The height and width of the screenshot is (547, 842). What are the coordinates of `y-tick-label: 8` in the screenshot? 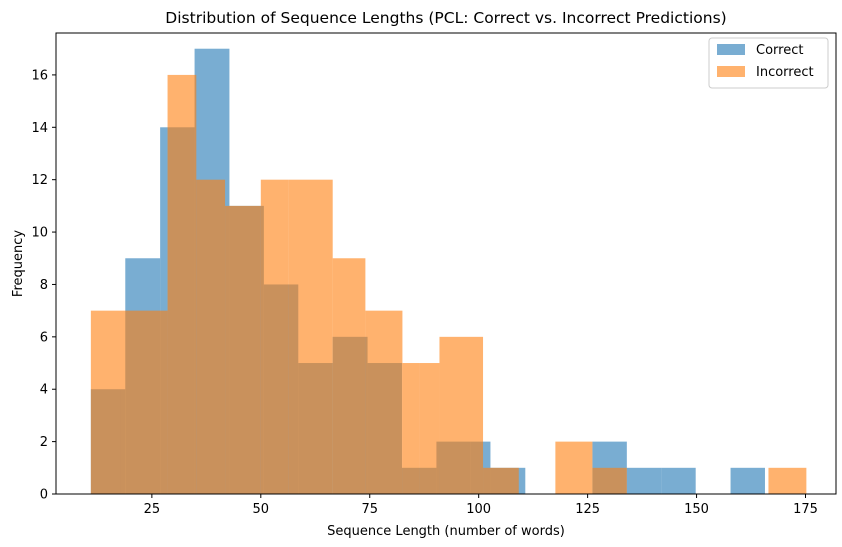 It's located at (44, 285).